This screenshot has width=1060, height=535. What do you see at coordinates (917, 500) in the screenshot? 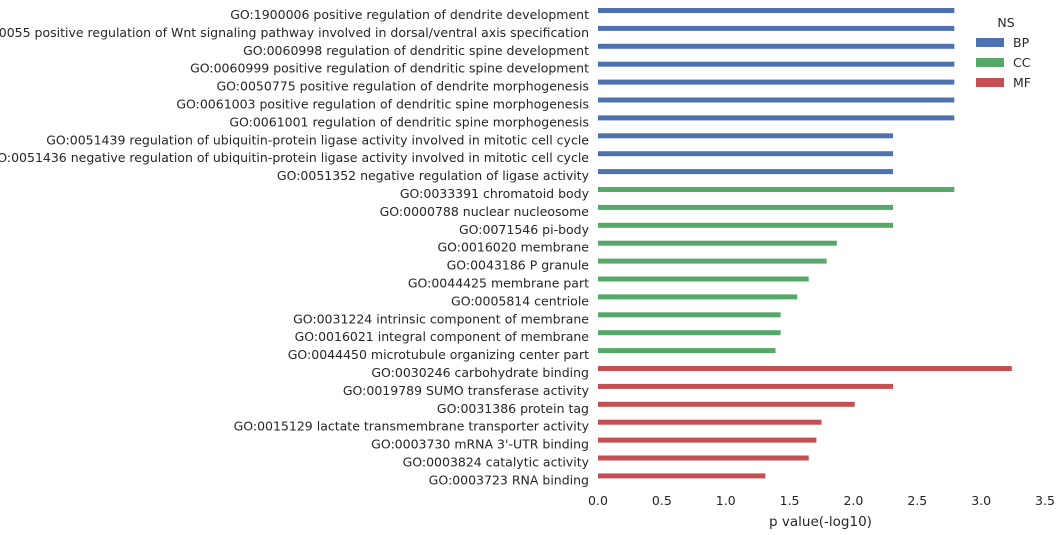
I see `x-tick-label-5: 2.5` at bounding box center [917, 500].